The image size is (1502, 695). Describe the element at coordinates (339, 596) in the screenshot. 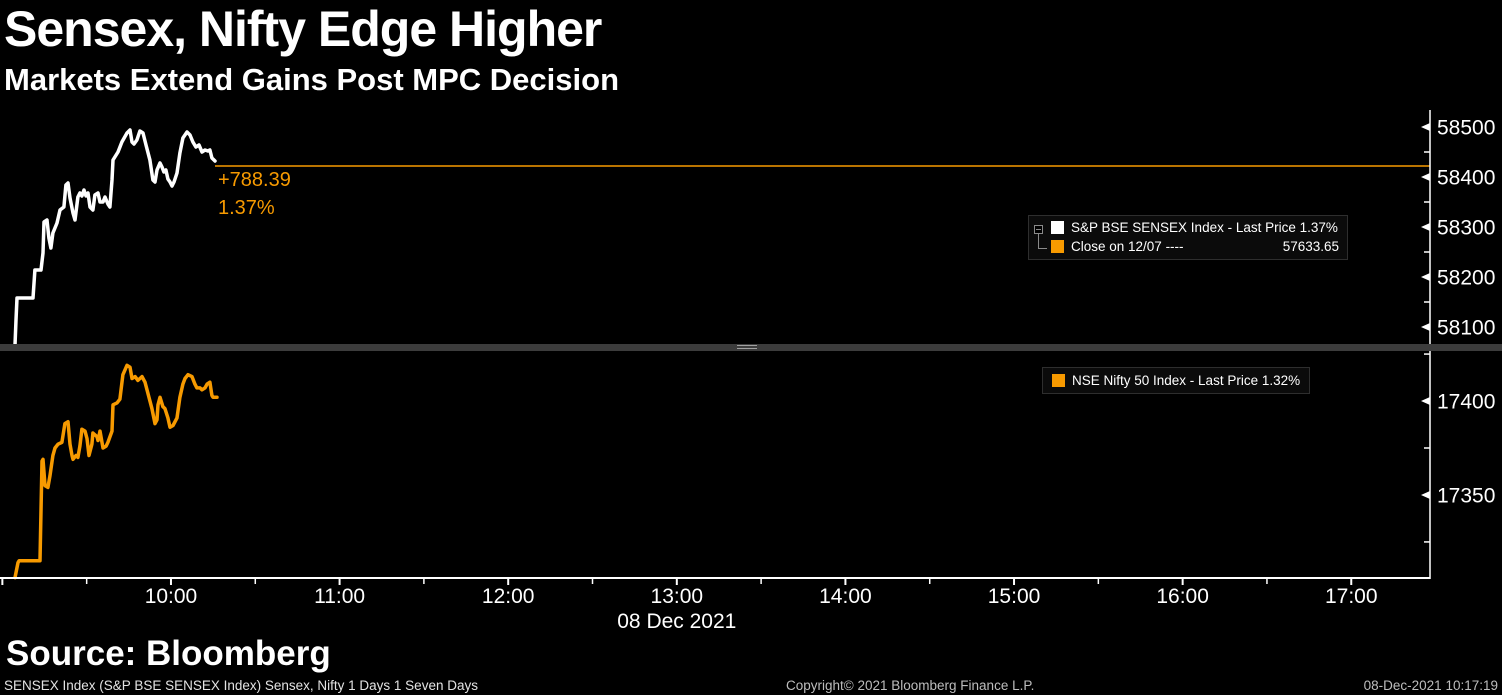

I see `x-tick-label: 11:00` at that location.